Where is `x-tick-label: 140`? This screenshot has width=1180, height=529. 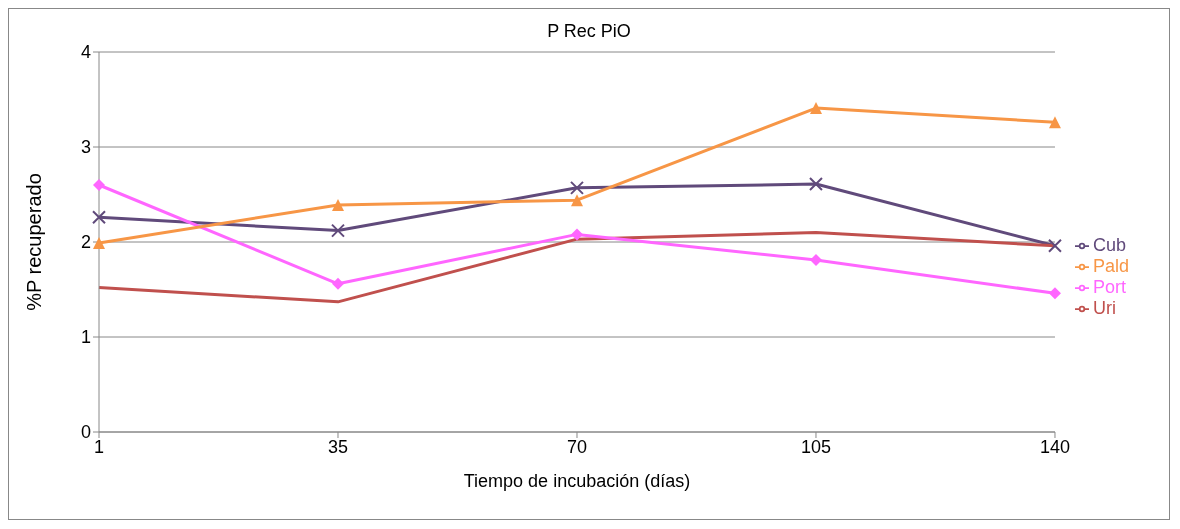
x-tick-label: 140 is located at coordinates (1054, 446).